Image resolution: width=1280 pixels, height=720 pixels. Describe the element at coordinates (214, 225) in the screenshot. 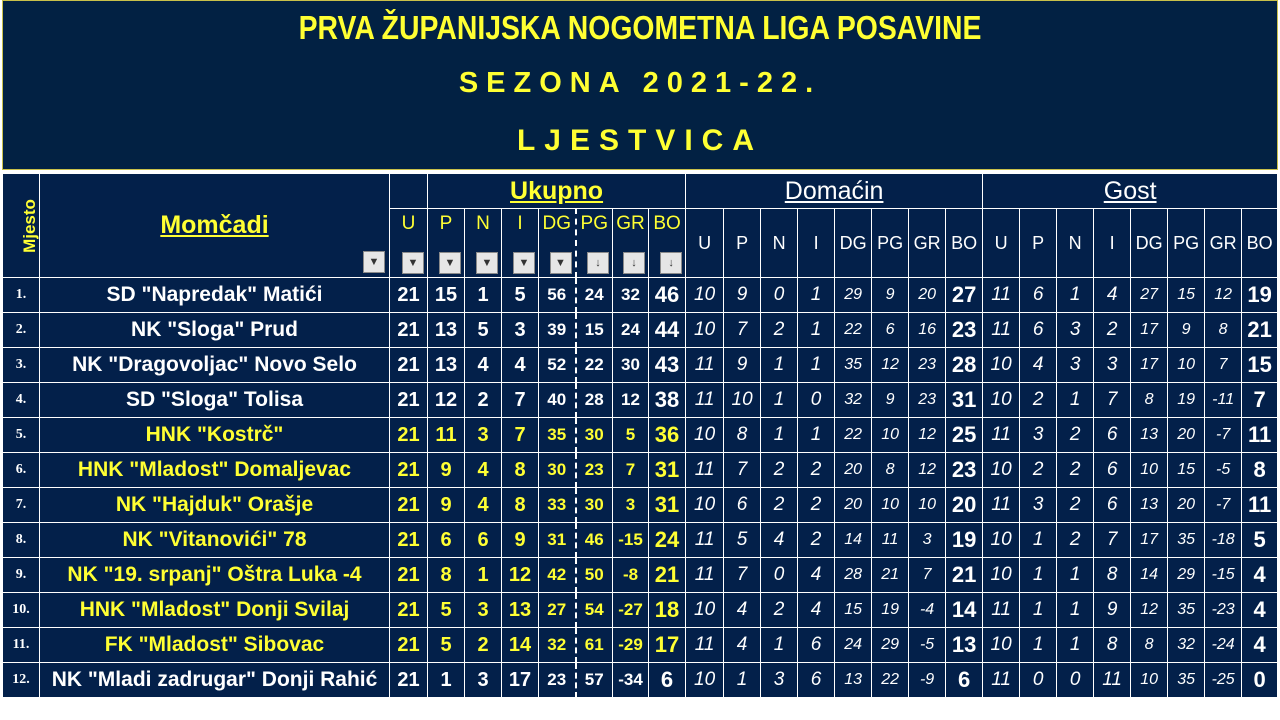

I see `team-header: Momčadi ▼` at that location.